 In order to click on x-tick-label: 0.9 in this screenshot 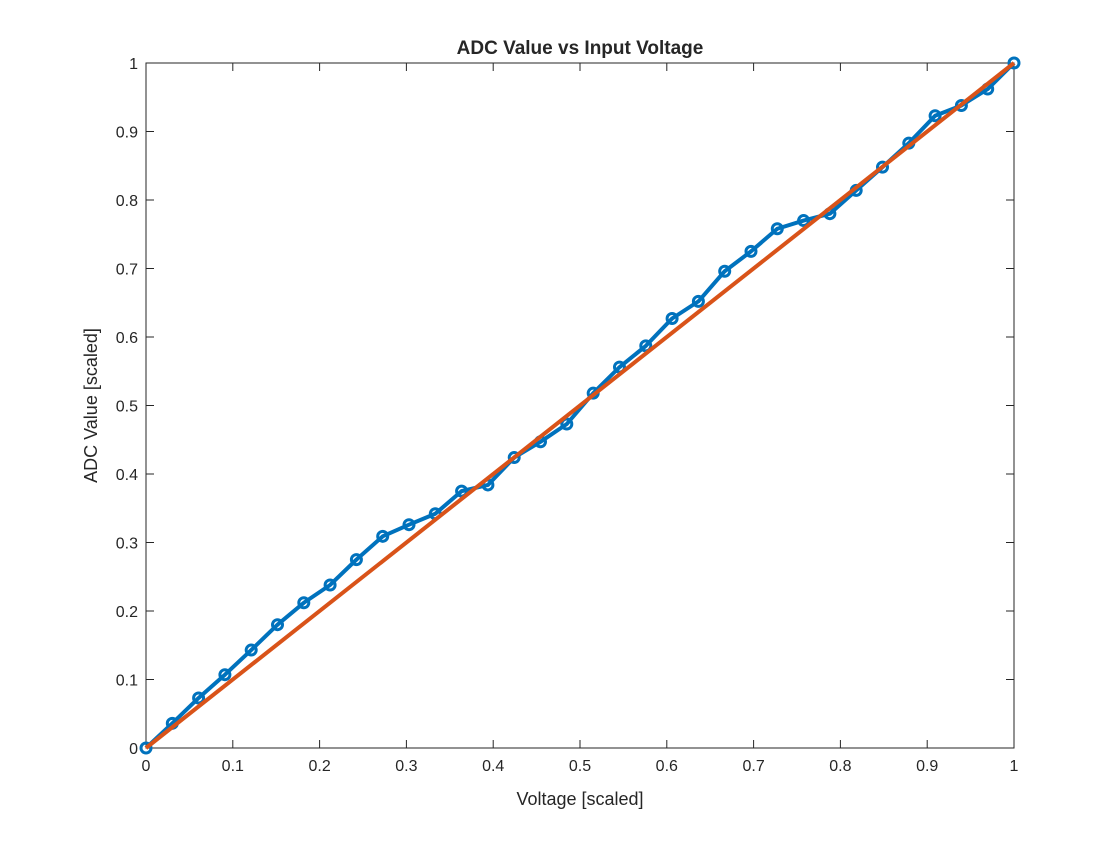, I will do `click(927, 766)`.